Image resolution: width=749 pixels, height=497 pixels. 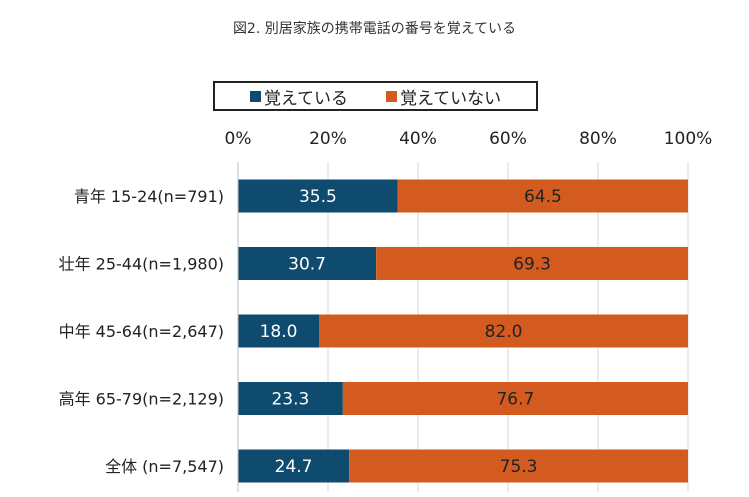 I want to click on x-tick-label: 80%, so click(x=598, y=139).